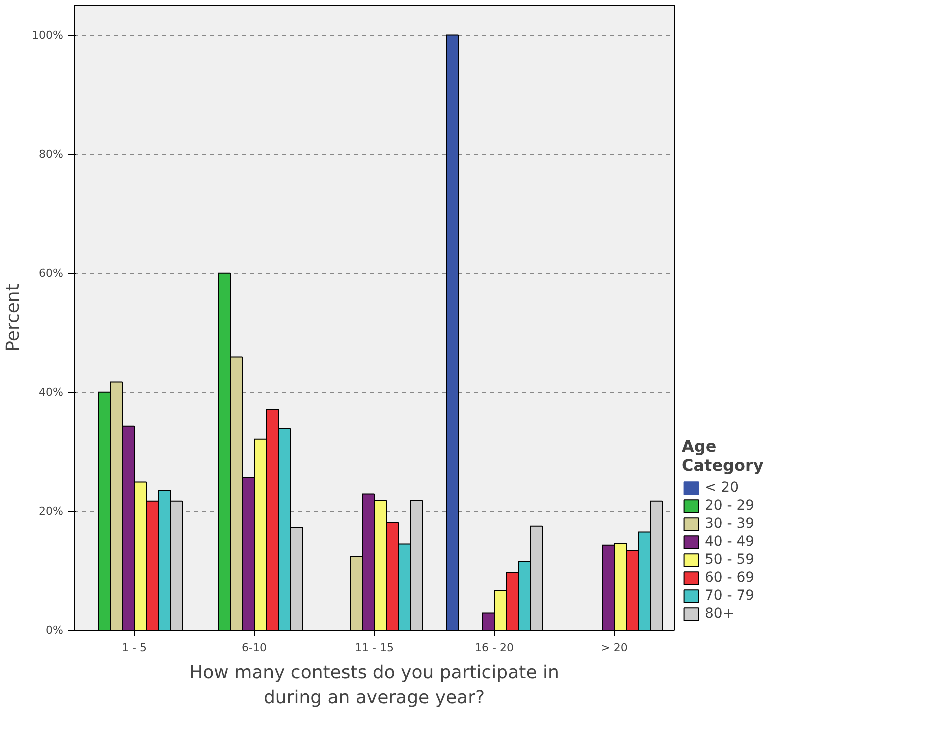 This screenshot has height=743, width=952. I want to click on y-tick-label: 20%, so click(51, 511).